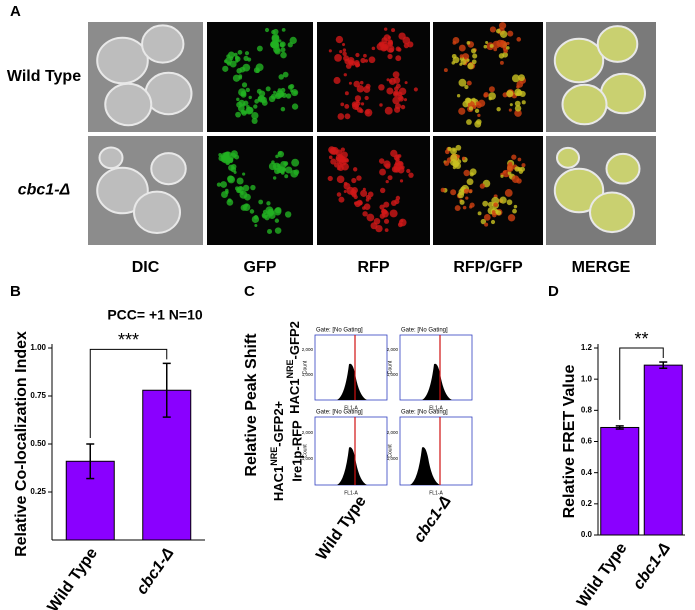 The height and width of the screenshot is (610, 695). Describe the element at coordinates (278, 423) in the screenshot. I see `label-part: -GFP2+` at that location.